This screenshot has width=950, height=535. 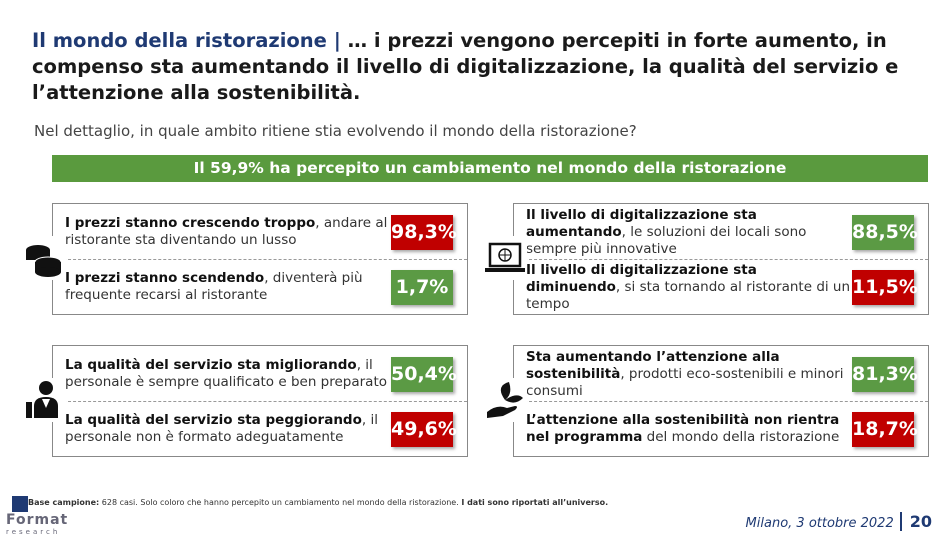 What do you see at coordinates (741, 437) in the screenshot?
I see `answer-rest: del mondo della ristorazione` at bounding box center [741, 437].